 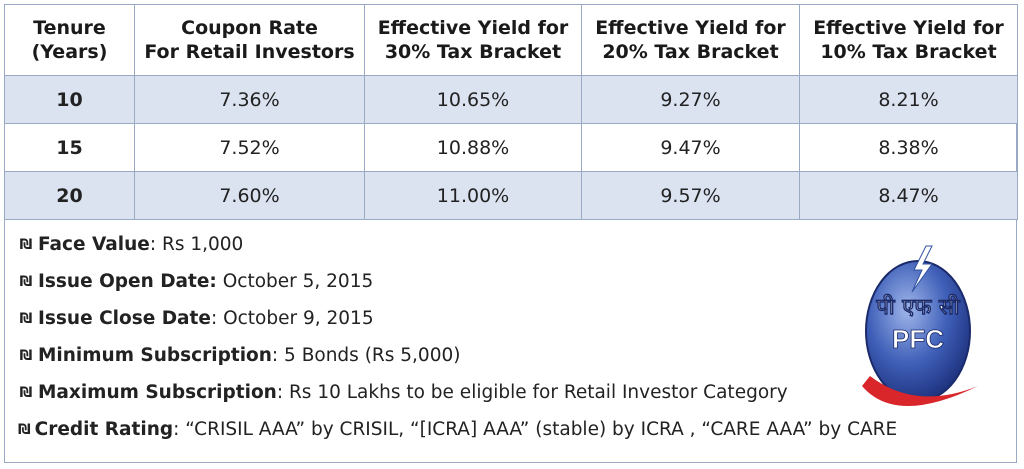 What do you see at coordinates (249, 40) in the screenshot?
I see `header-coupon-rate: Coupon Rate For Retail Investors` at bounding box center [249, 40].